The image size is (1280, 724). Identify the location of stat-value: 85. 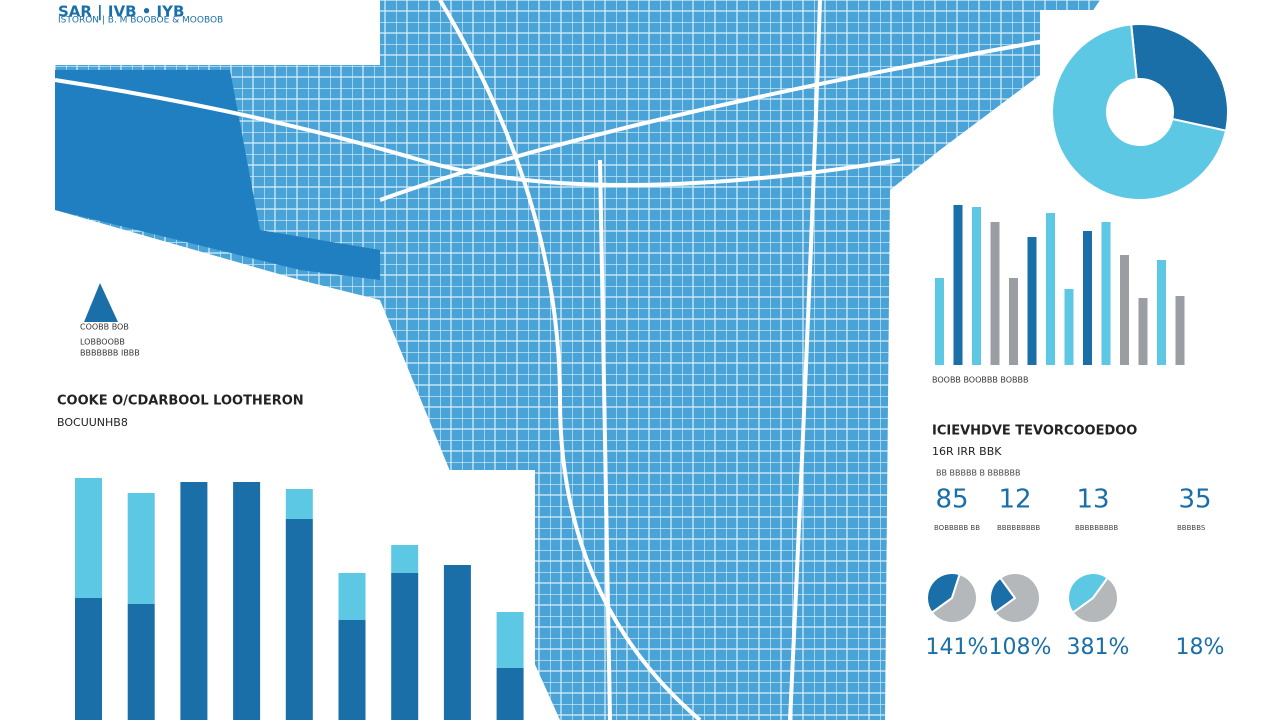
(951, 500).